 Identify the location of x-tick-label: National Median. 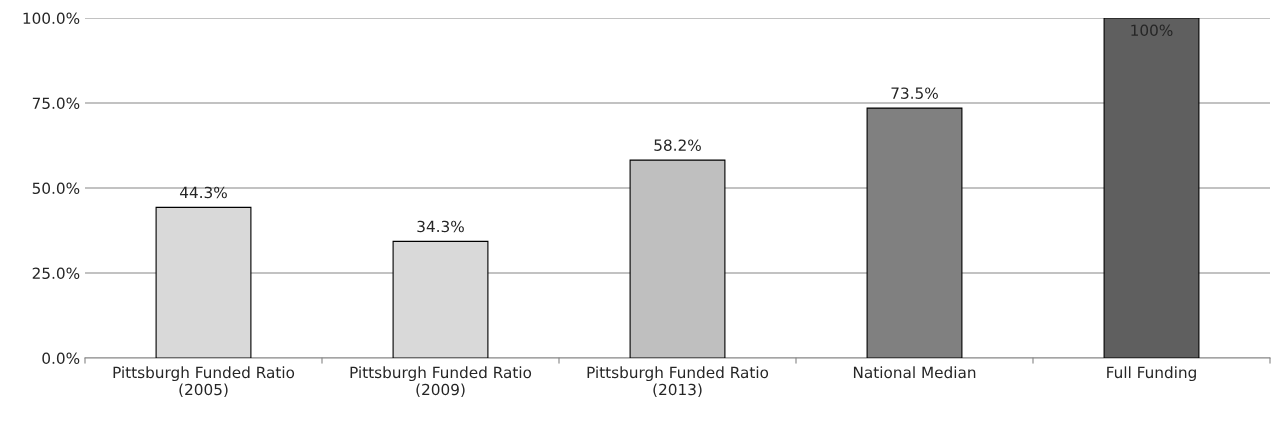
(914, 372).